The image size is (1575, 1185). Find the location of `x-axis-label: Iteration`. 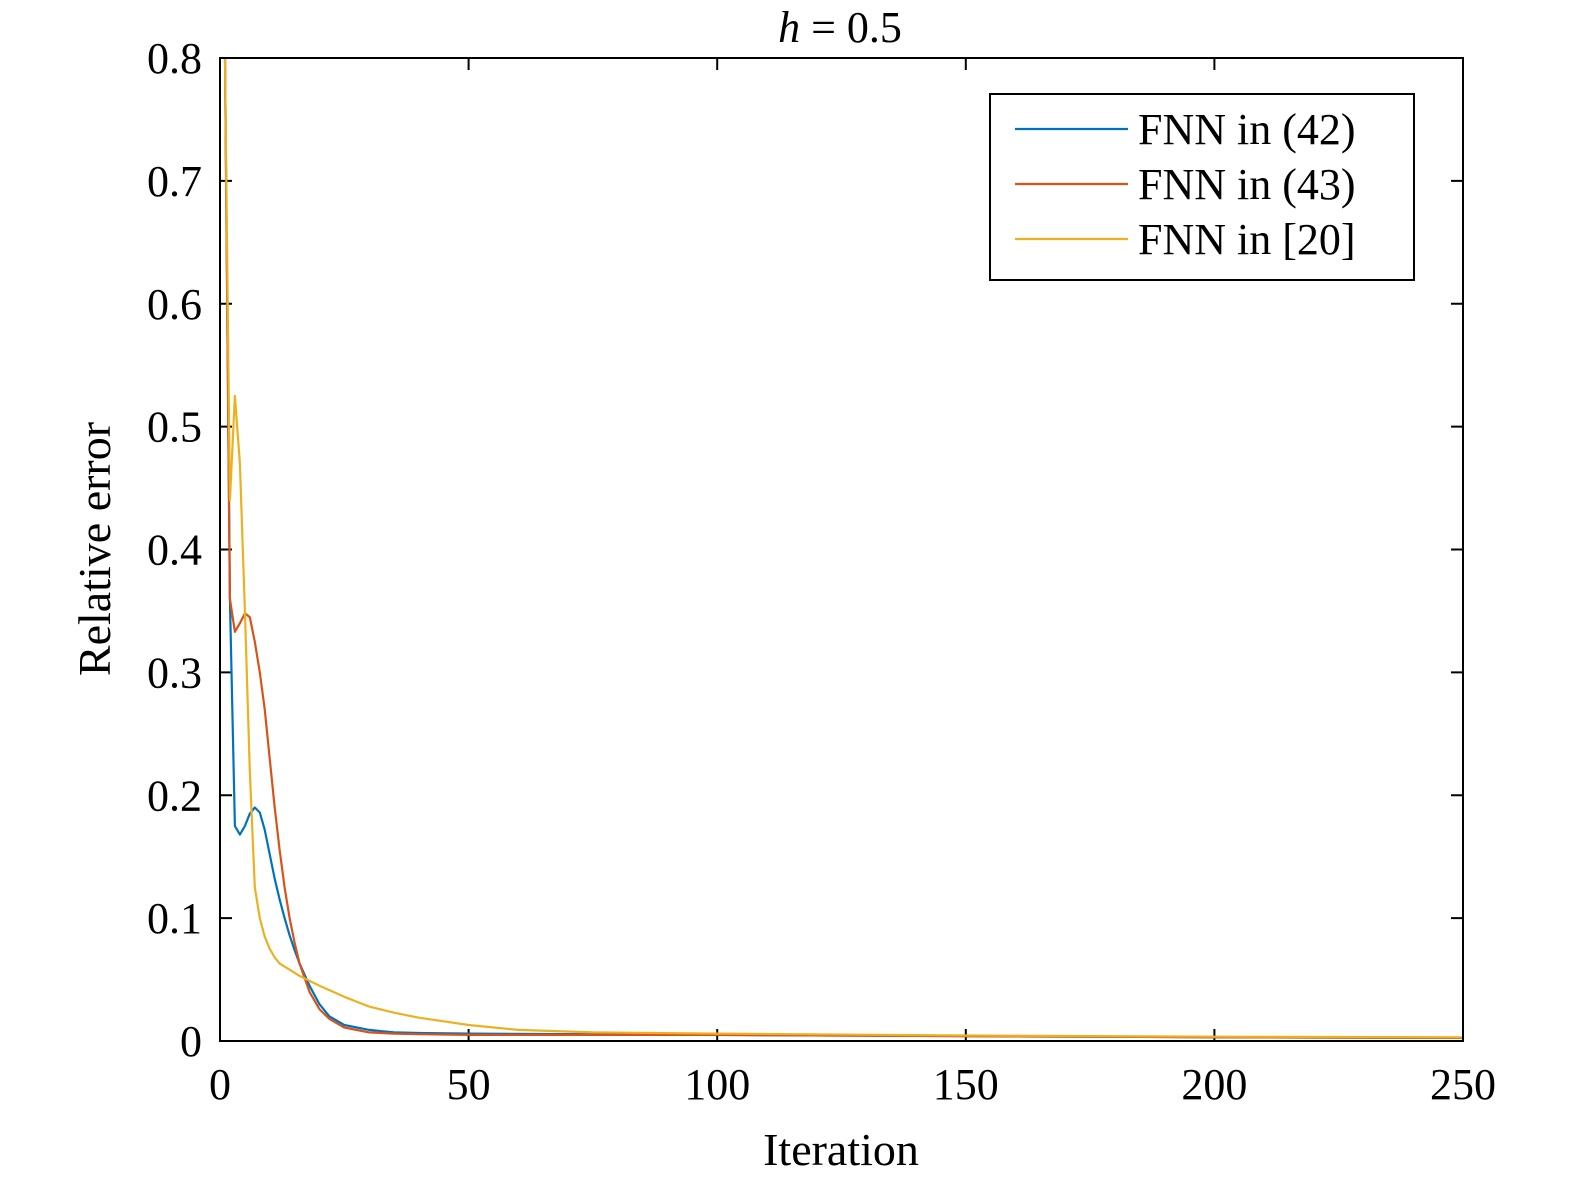

x-axis-label: Iteration is located at coordinates (841, 1149).